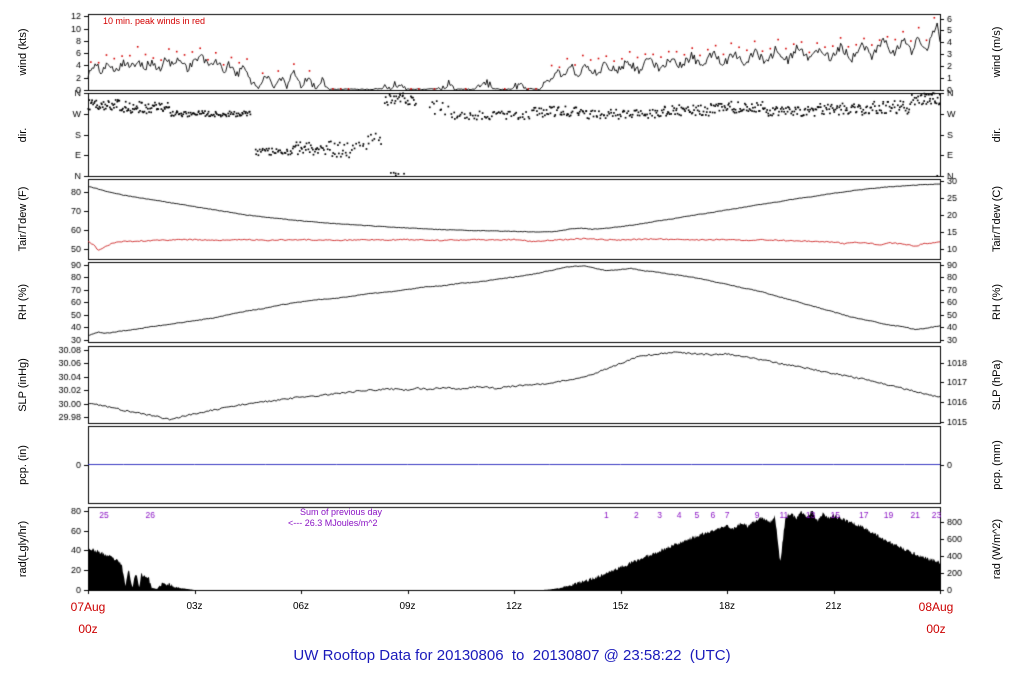  What do you see at coordinates (514, 606) in the screenshot?
I see `x-axis-label-12z: 12z` at bounding box center [514, 606].